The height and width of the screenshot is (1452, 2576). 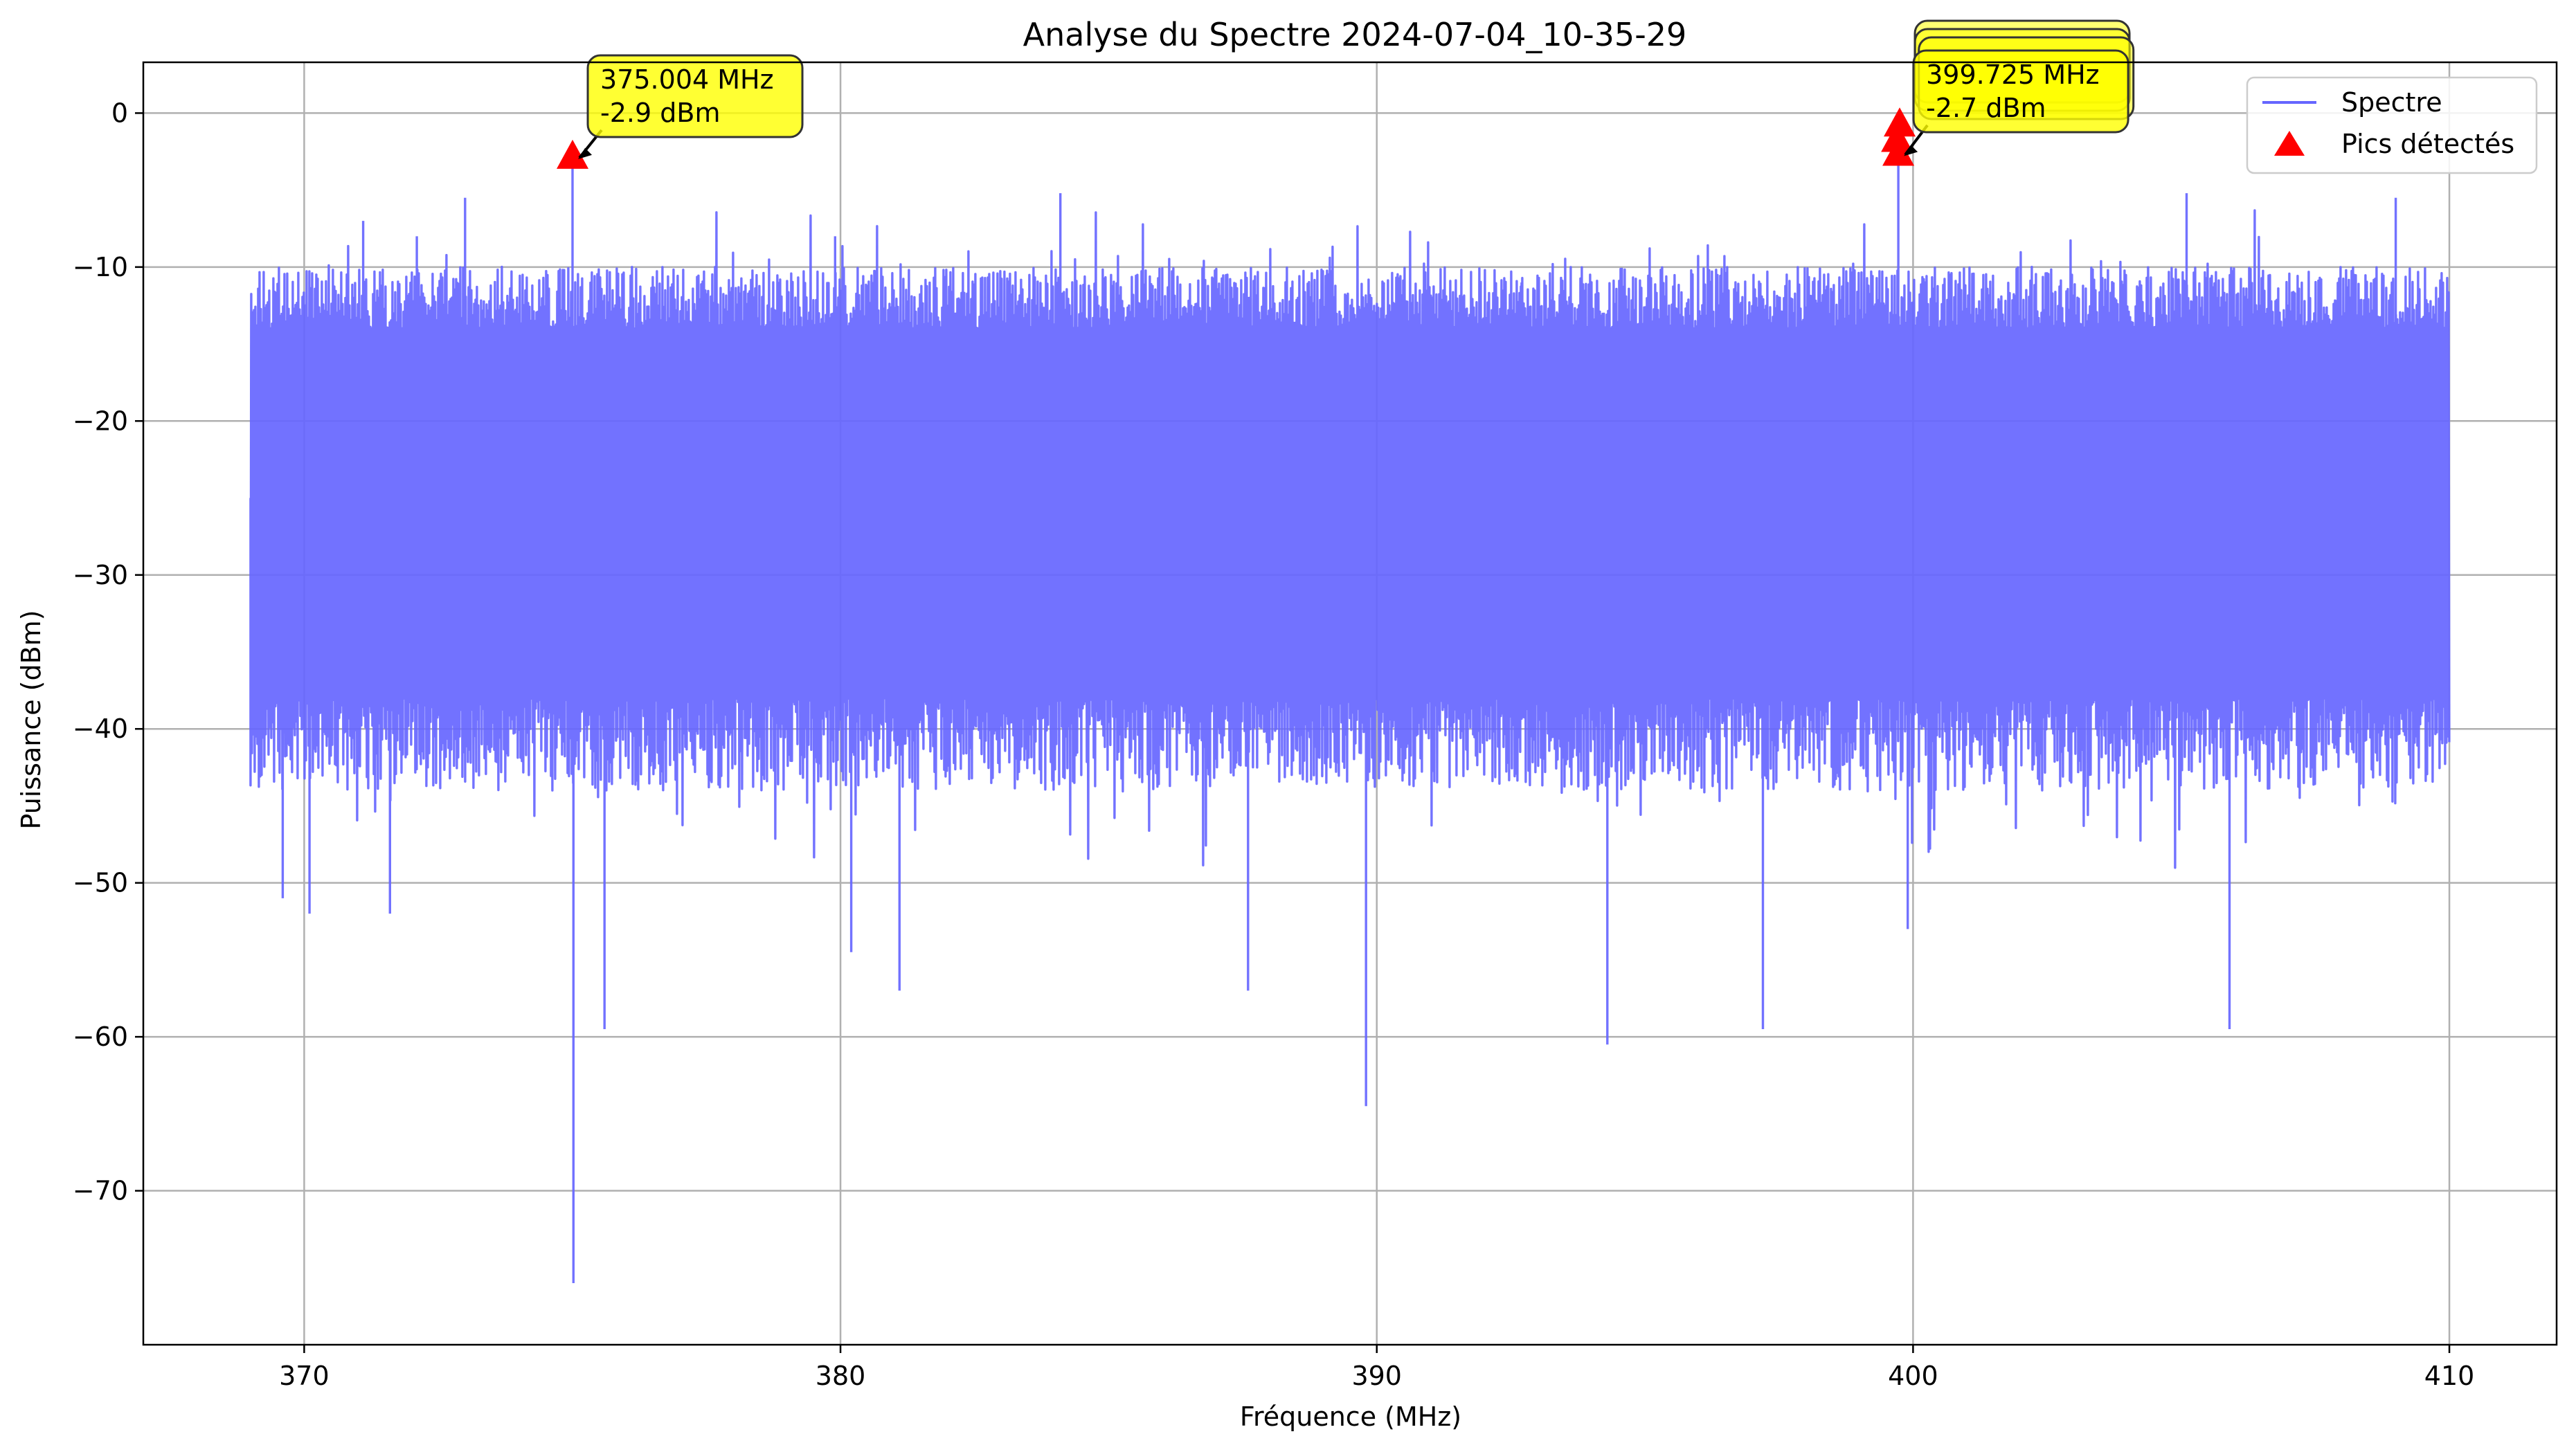 I want to click on legend-pics-swatch, so click(x=2289, y=143).